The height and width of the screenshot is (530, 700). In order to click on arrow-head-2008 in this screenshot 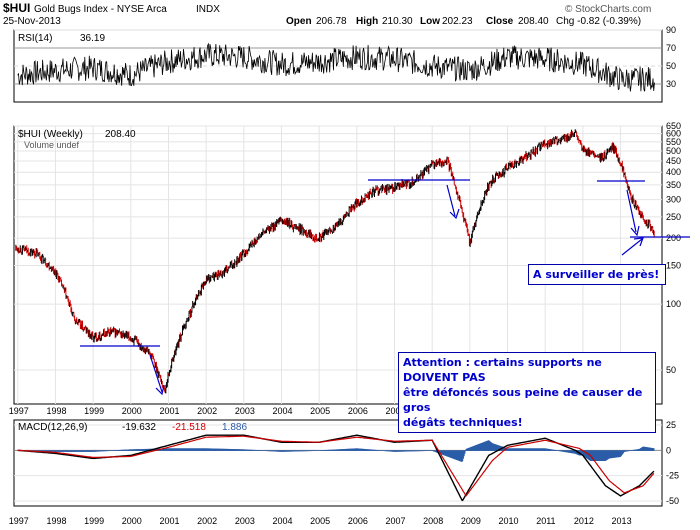, I will do `click(454, 214)`.